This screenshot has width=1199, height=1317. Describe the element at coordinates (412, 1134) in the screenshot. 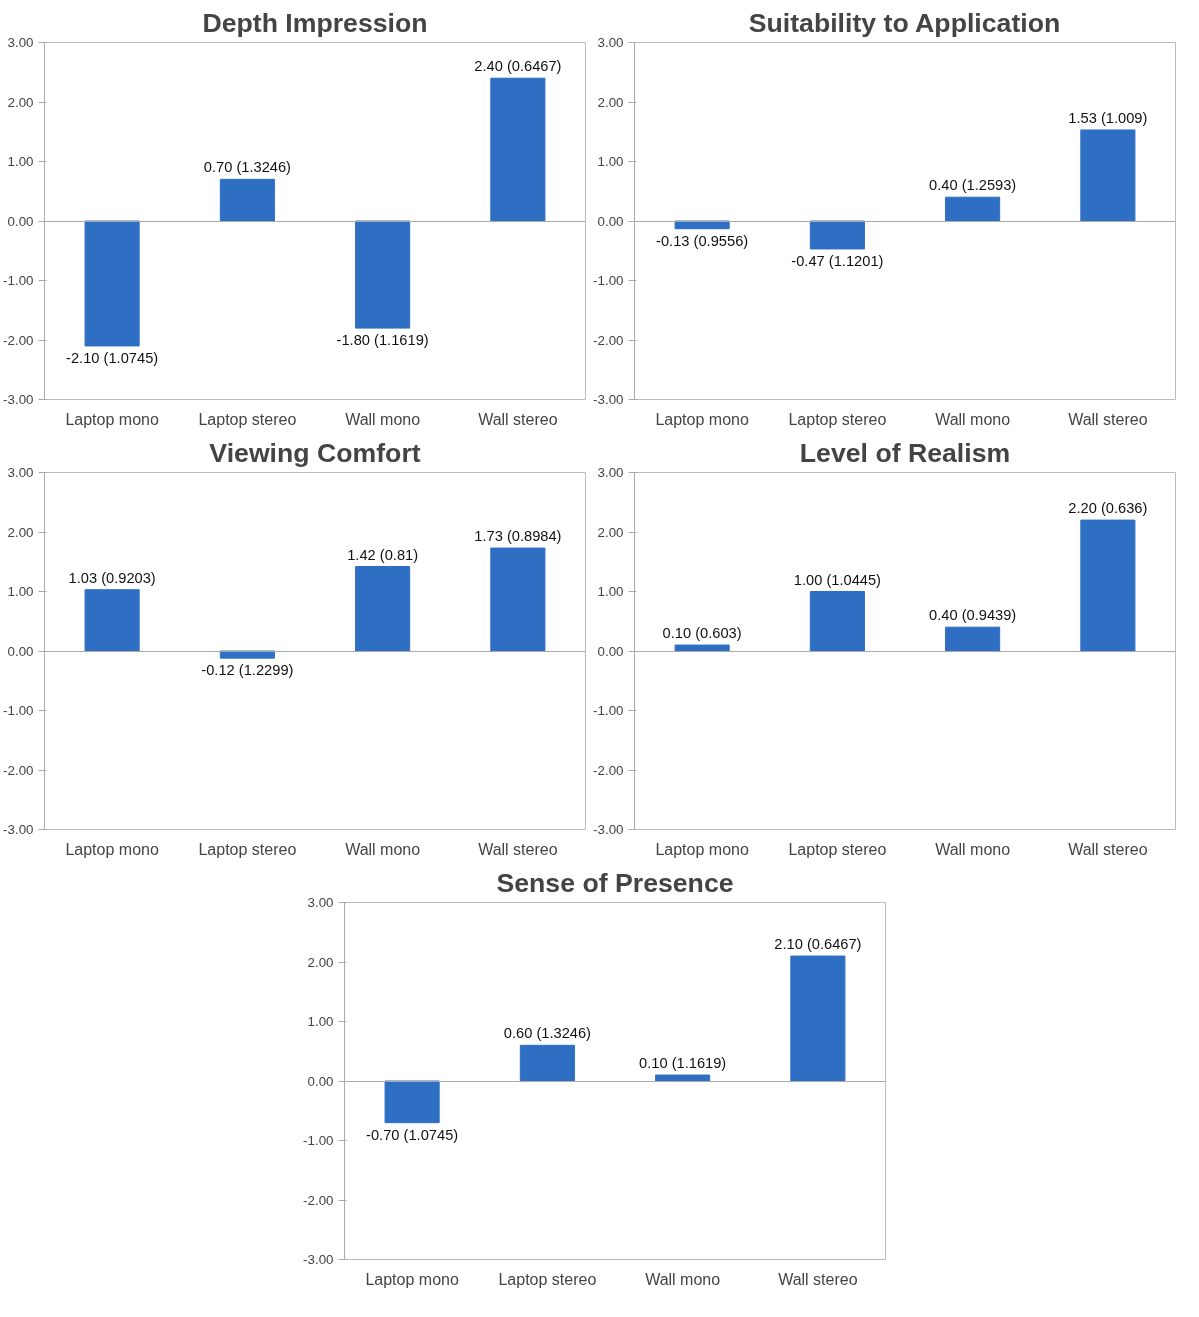

I see `data-label: -0.70 (1.0745)` at that location.